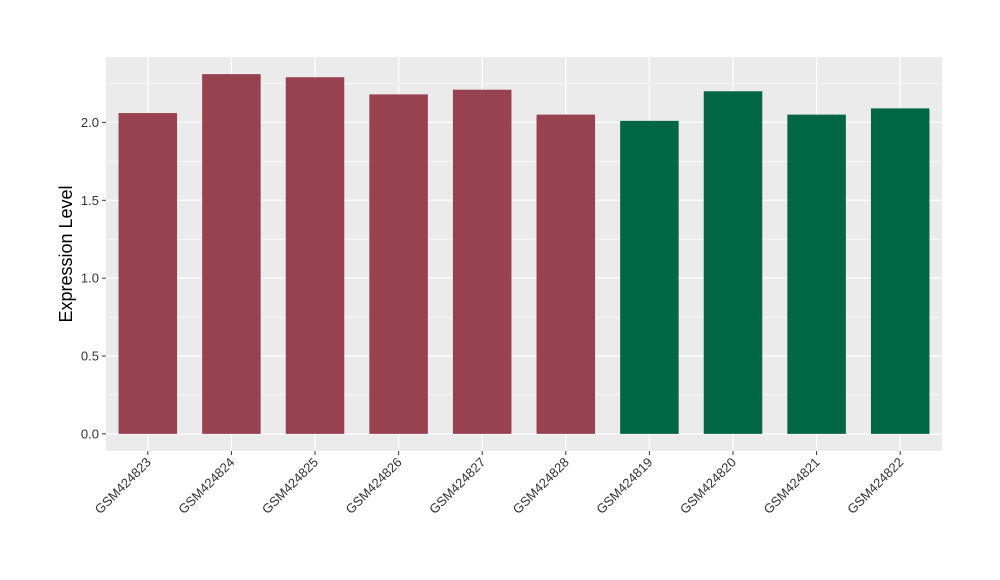 The width and height of the screenshot is (1000, 580). Describe the element at coordinates (90, 122) in the screenshot. I see `y-tick-label: 2.0` at that location.